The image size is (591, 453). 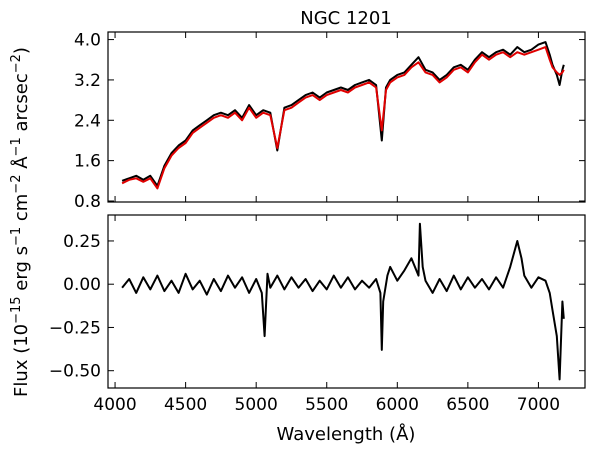 I want to click on bottom-y-tick-label: −0.25, so click(x=75, y=328).